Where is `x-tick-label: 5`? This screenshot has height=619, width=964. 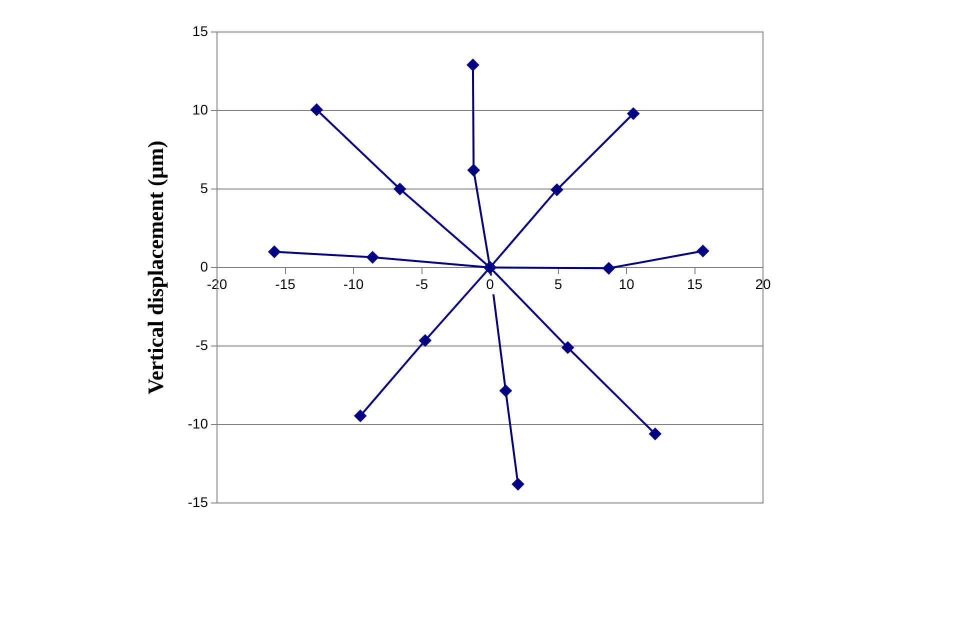 x-tick-label: 5 is located at coordinates (558, 284).